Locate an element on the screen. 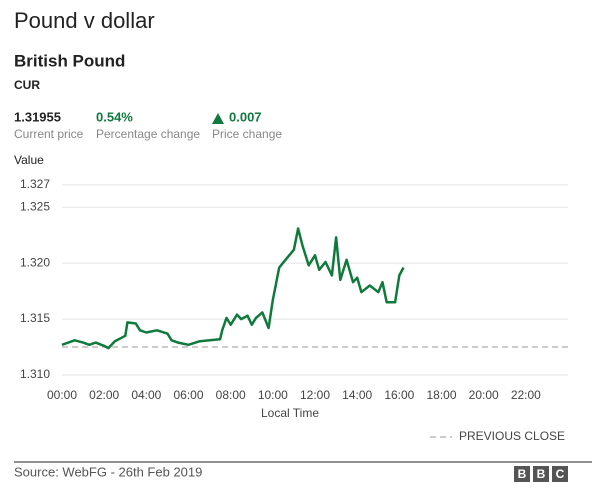 This screenshot has height=499, width=606. price-line is located at coordinates (233, 288).